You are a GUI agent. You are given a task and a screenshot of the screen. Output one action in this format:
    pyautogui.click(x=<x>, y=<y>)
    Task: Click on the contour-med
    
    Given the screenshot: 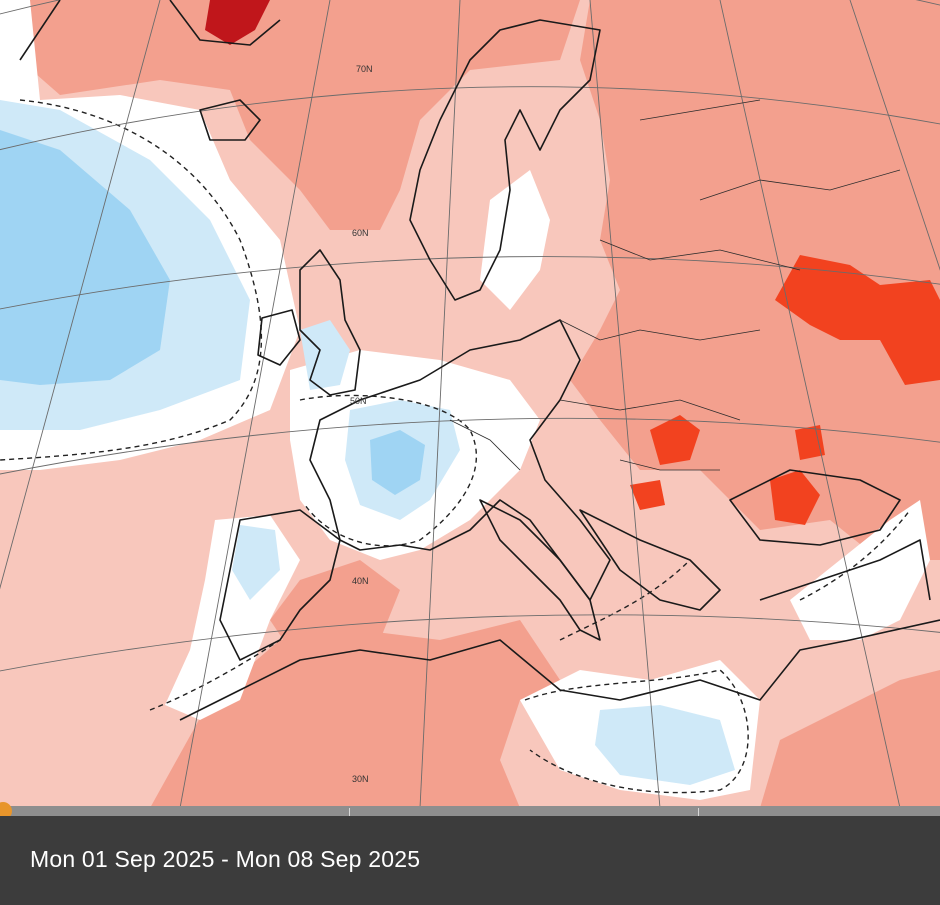 What is the action you would take?
    pyautogui.click(x=625, y=600)
    